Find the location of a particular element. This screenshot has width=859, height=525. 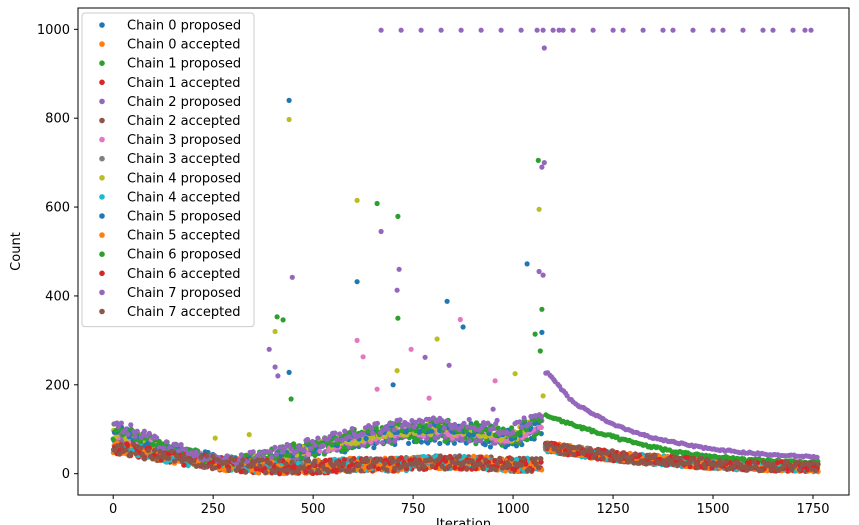

y-tick-label: 1000 is located at coordinates (53, 30).